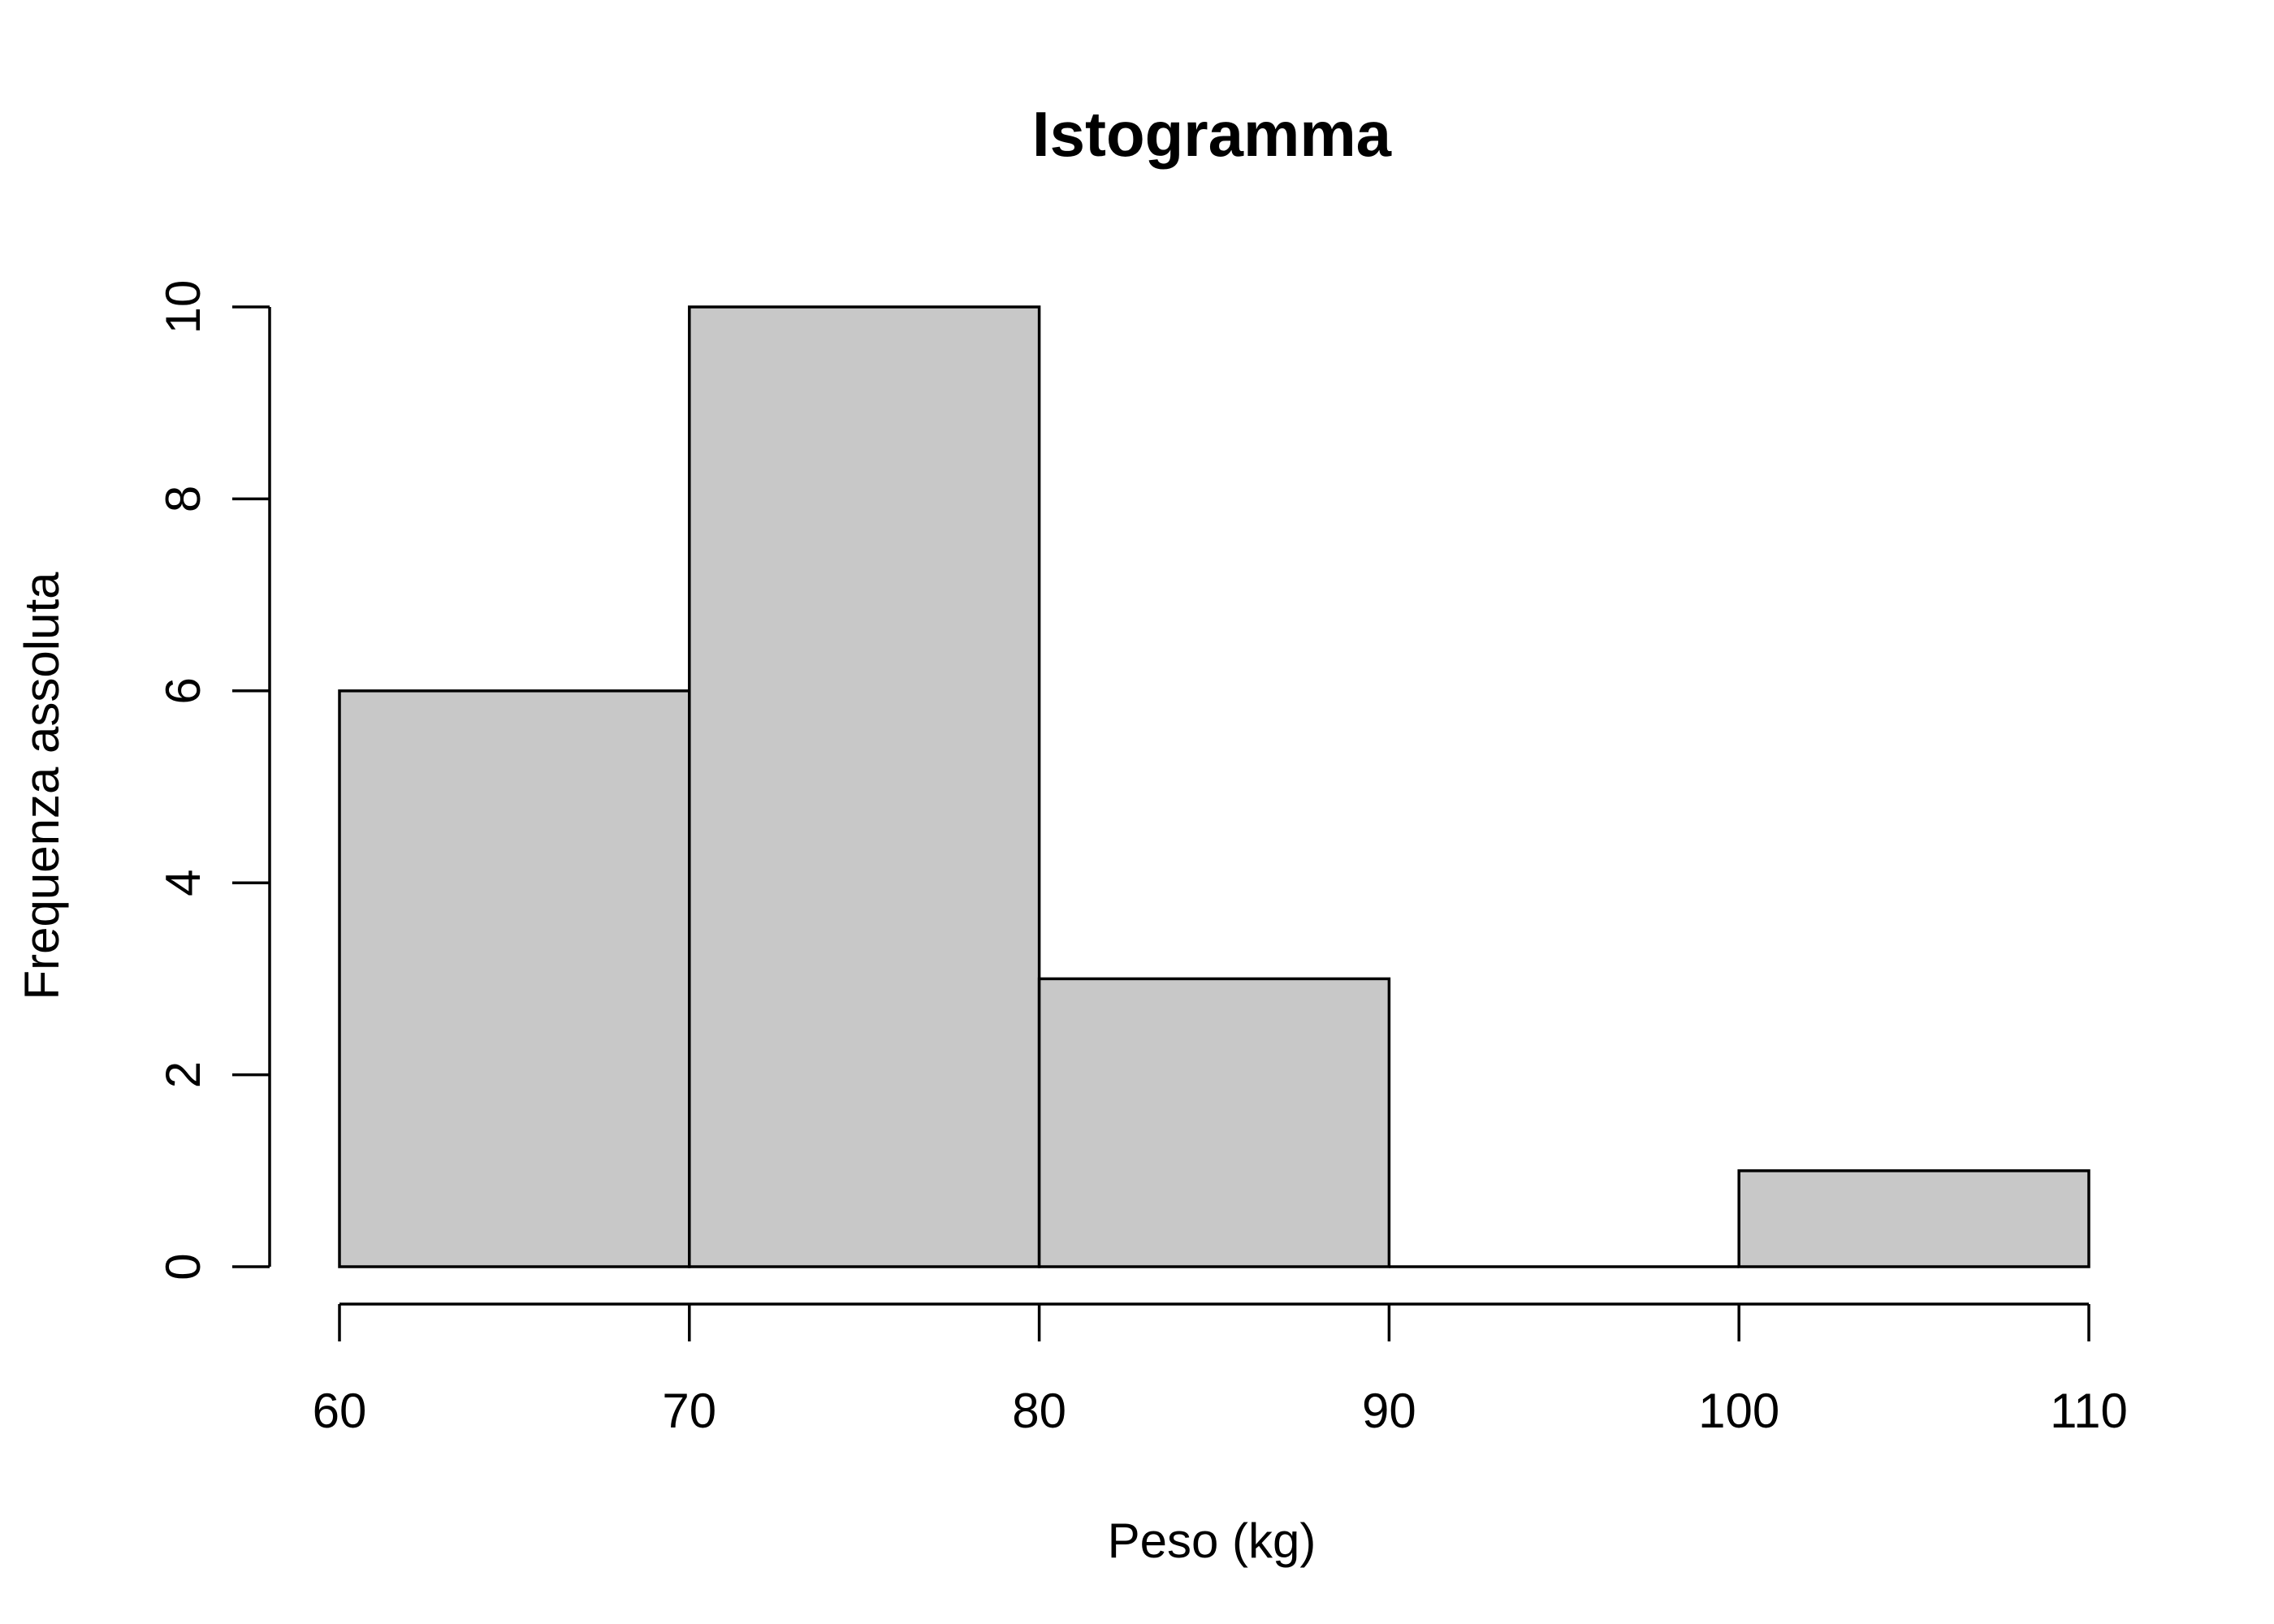 This screenshot has width=2274, height=1624. Describe the element at coordinates (1220, 1370) in the screenshot. I see `x-axis: 60 70 80 90 100 110` at that location.